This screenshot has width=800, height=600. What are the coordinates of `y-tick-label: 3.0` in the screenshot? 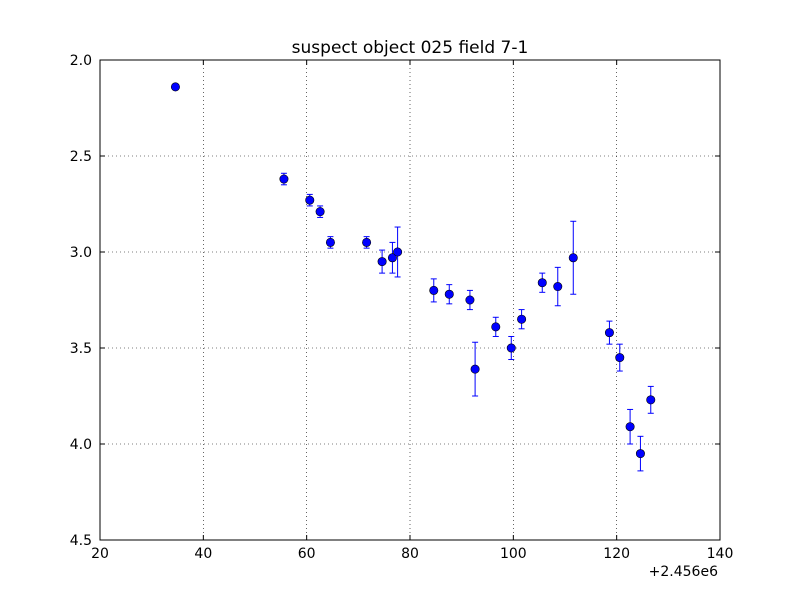 It's located at (81, 253).